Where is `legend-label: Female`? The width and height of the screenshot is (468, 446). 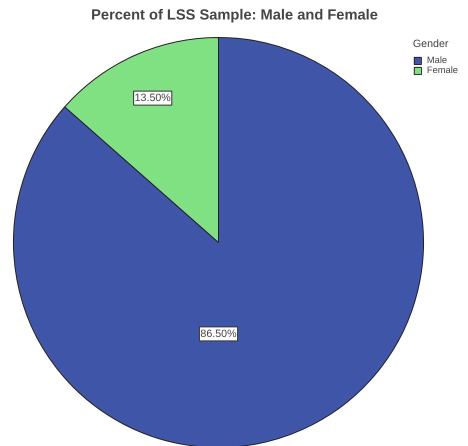
legend-label: Female is located at coordinates (442, 70).